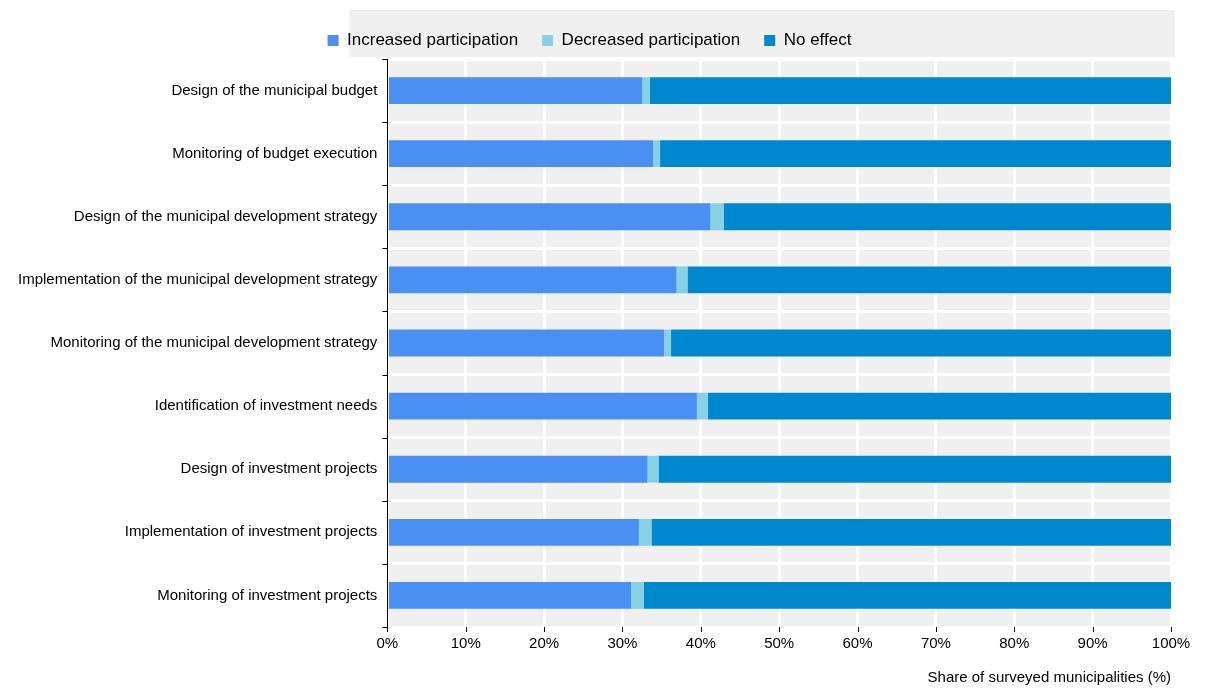  Describe the element at coordinates (779, 643) in the screenshot. I see `x-tick-label: 50%` at that location.